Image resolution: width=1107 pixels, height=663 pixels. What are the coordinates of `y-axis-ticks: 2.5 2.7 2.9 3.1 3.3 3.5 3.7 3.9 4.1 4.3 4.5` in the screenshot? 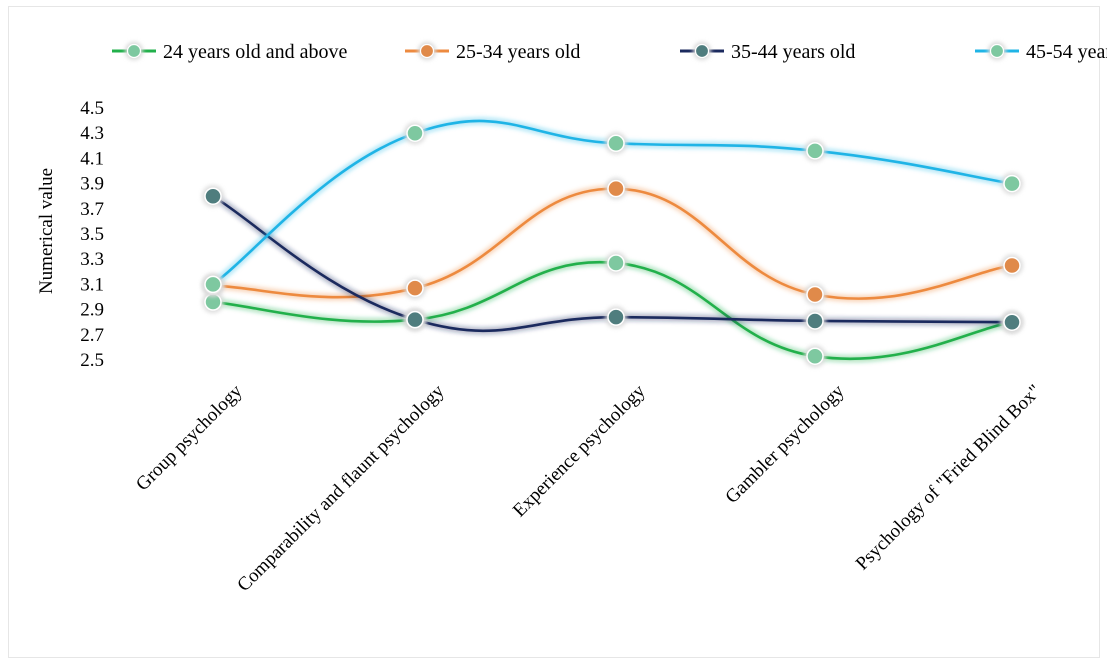 It's located at (92, 234).